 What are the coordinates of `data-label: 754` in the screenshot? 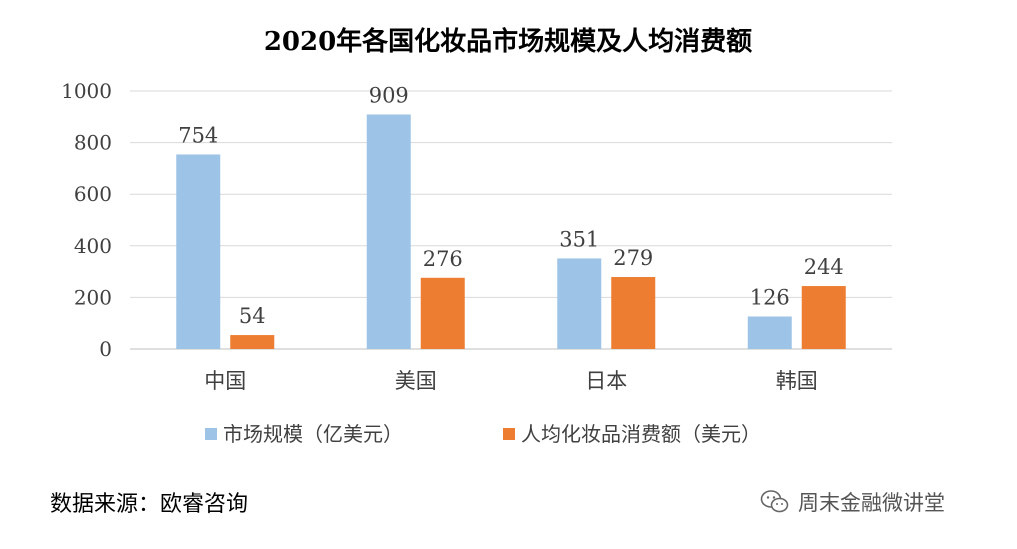 It's located at (198, 135).